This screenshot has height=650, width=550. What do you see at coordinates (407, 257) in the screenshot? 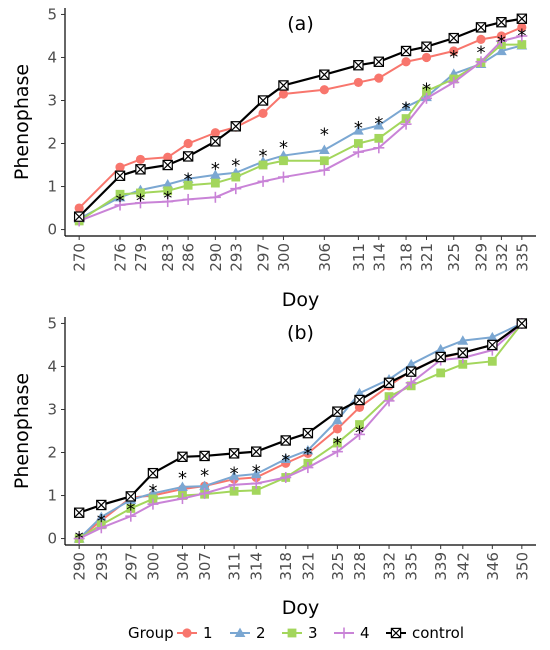
I see `panel-a-x-tick-label: 318` at bounding box center [407, 257].